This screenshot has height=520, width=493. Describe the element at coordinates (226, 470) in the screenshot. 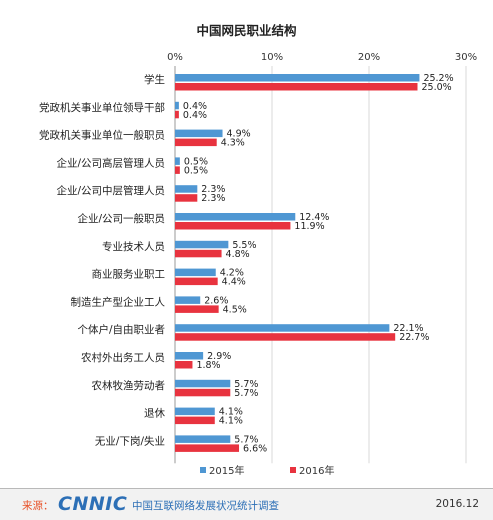

I see `legend-label: 2015年` at that location.